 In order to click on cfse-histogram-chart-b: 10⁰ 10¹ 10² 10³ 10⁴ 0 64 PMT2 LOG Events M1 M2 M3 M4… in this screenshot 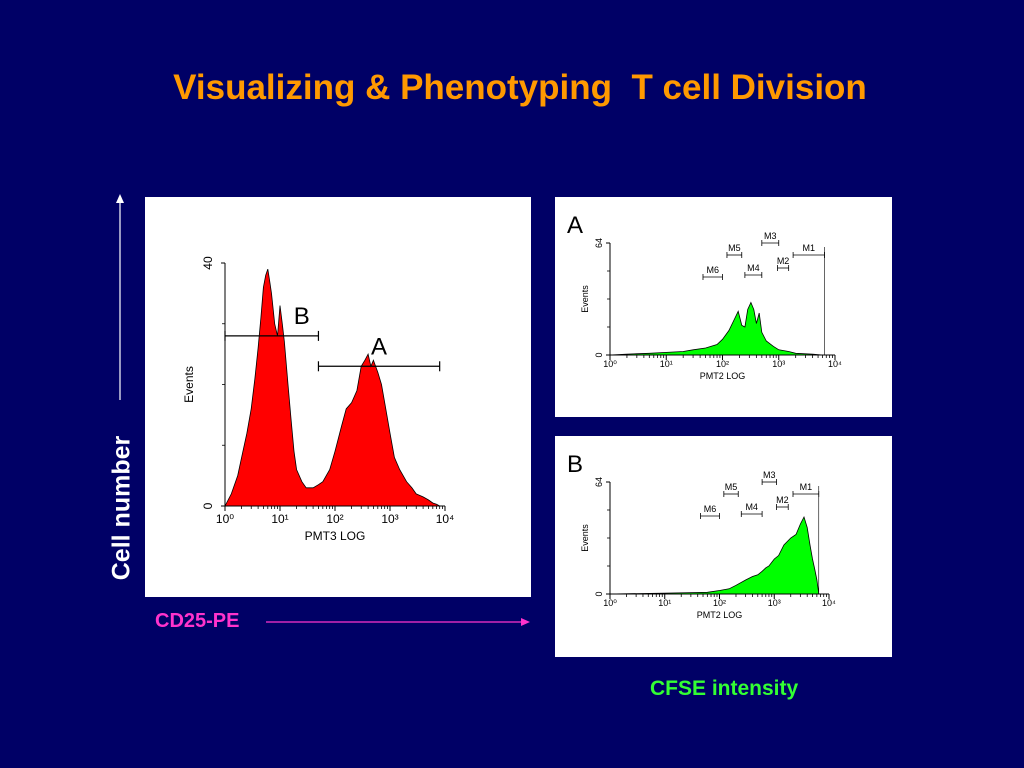, I will do `click(701, 535)`.